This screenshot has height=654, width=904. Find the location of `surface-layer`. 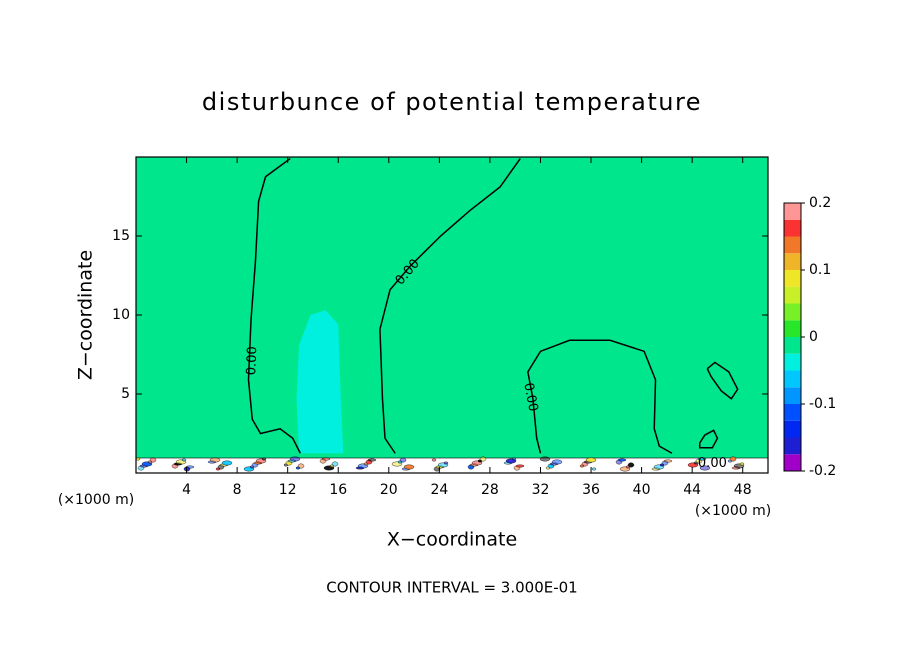

surface-layer is located at coordinates (452, 465).